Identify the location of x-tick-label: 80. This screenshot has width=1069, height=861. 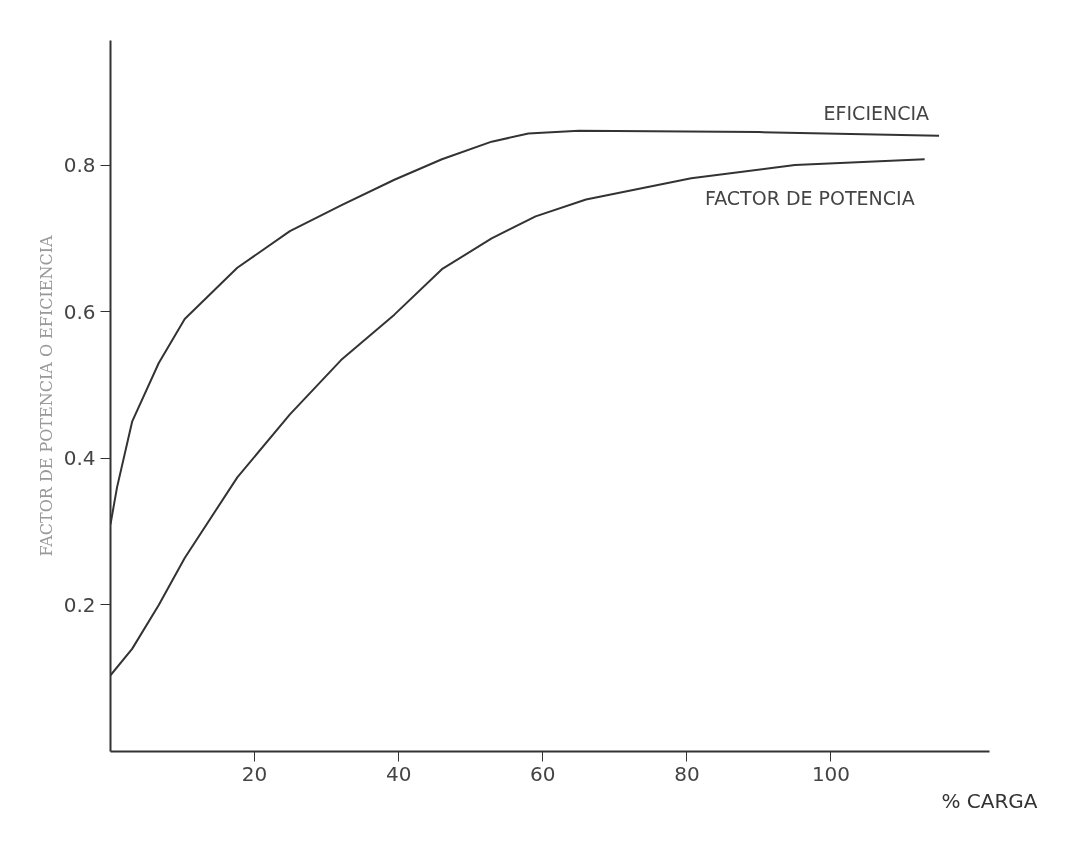
(687, 773).